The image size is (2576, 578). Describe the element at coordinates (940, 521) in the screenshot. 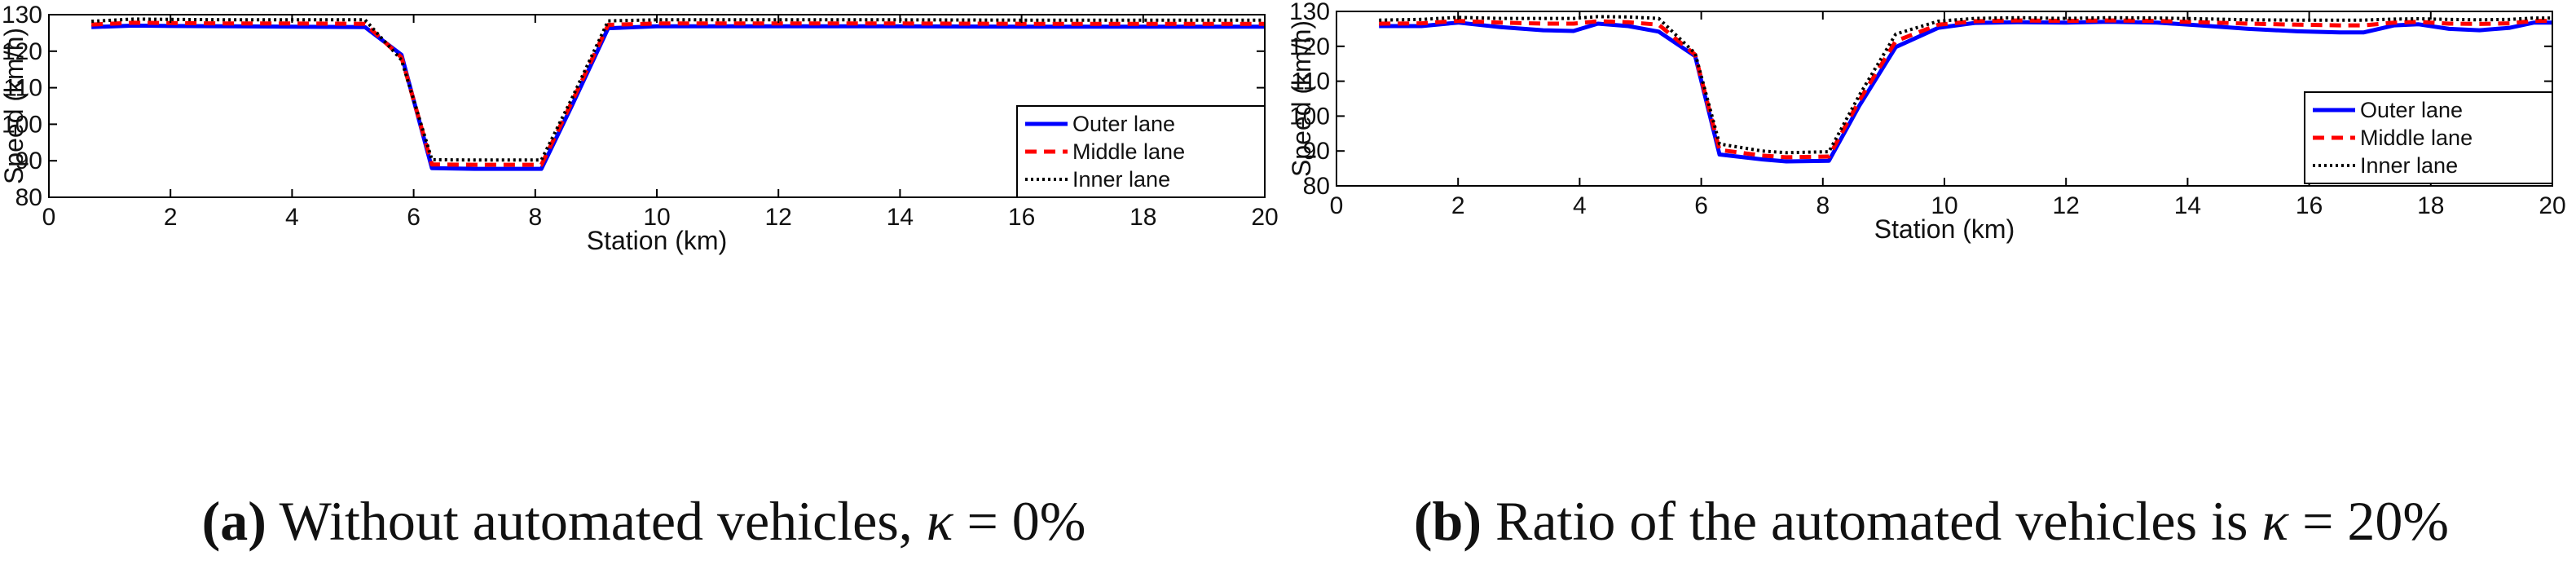

I see `caption-kappa-a: κ` at that location.